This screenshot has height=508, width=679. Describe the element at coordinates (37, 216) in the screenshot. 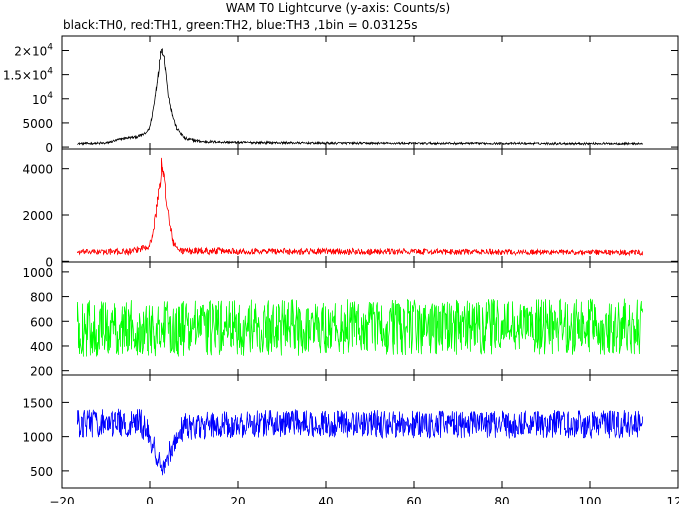

I see `y-tick-label: 2000` at that location.